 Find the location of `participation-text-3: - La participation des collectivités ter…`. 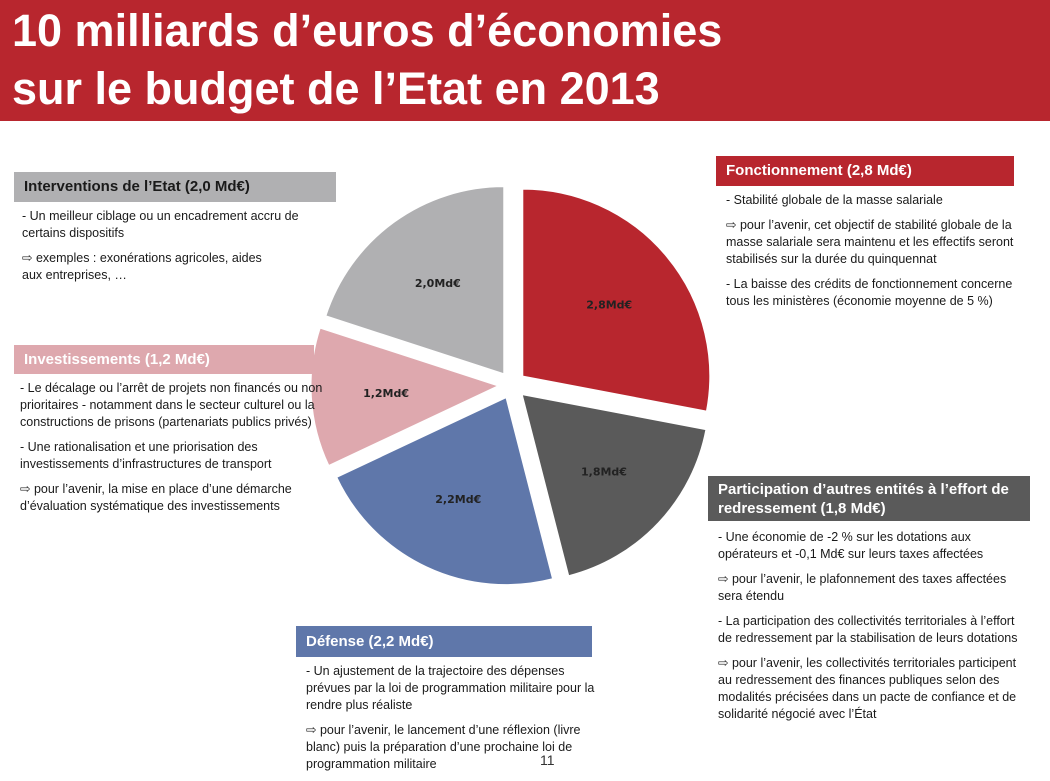

participation-text-3: - La participation des collectivités ter… is located at coordinates (868, 629).